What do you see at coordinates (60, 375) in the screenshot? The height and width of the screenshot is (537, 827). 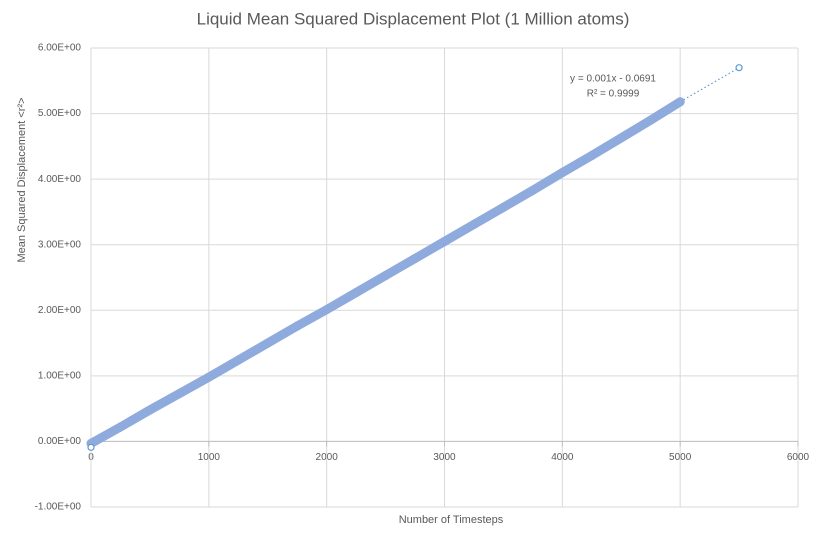 I see `y-tick-label: 1.00E+00` at bounding box center [60, 375].